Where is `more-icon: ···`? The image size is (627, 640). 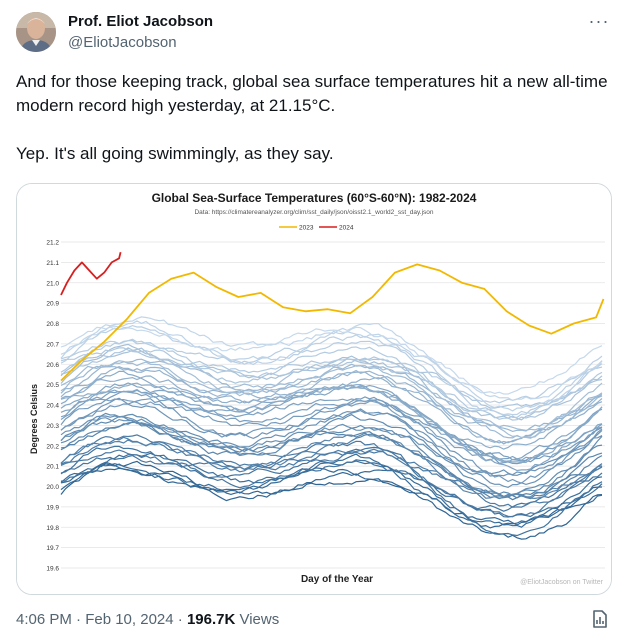
more-icon: ··· is located at coordinates (599, 21).